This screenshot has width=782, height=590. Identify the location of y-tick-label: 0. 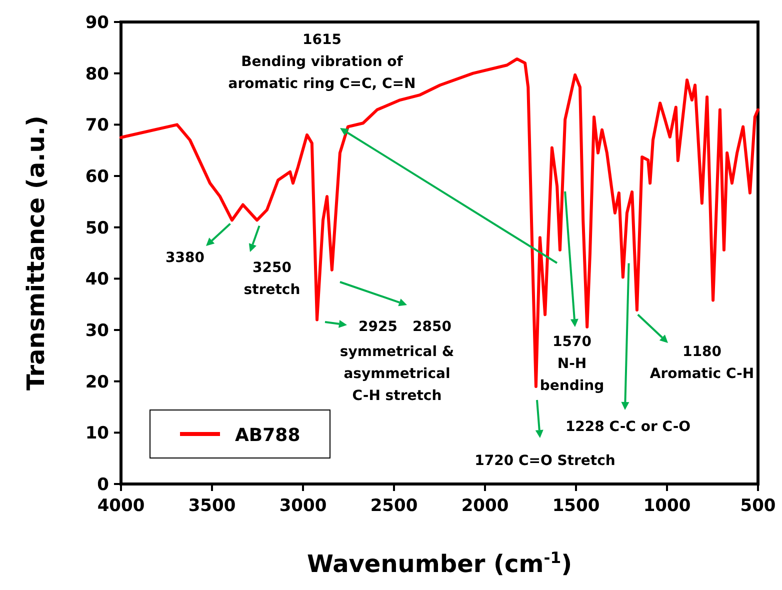
(103, 485).